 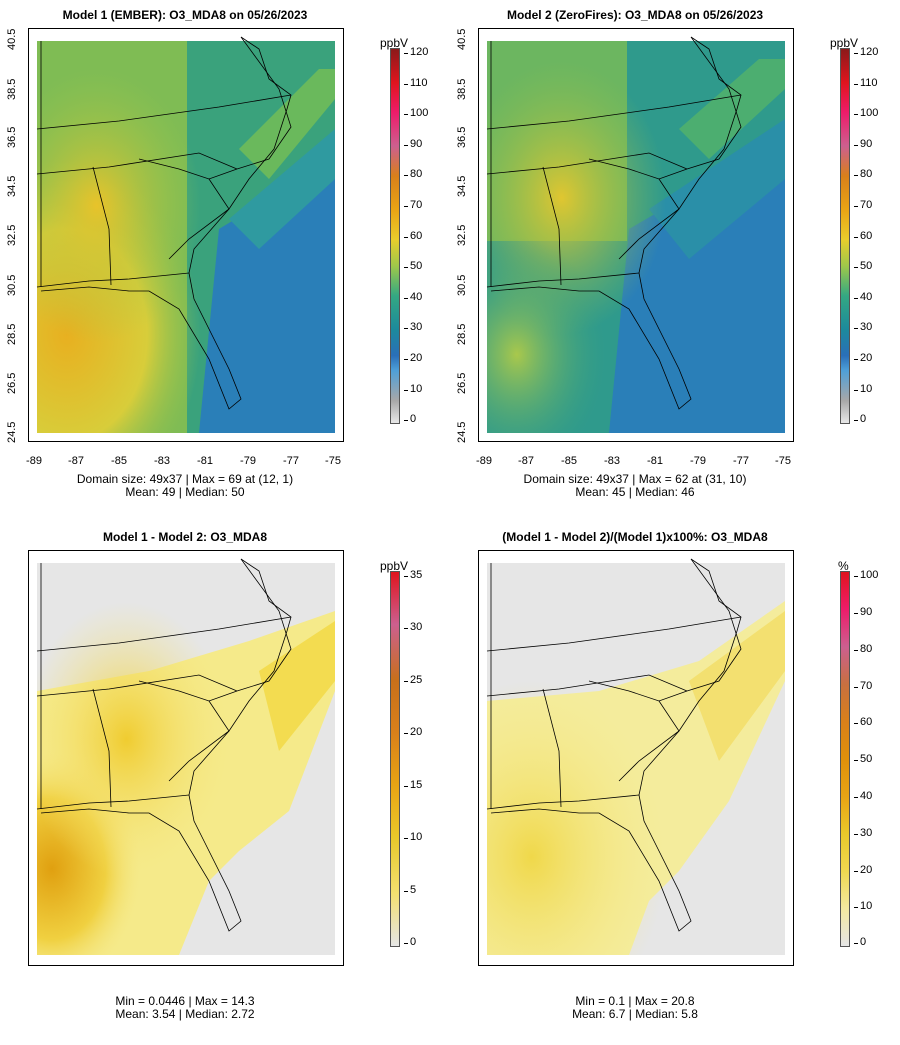 What do you see at coordinates (413, 575) in the screenshot?
I see `colorbar-tick: 35` at bounding box center [413, 575].